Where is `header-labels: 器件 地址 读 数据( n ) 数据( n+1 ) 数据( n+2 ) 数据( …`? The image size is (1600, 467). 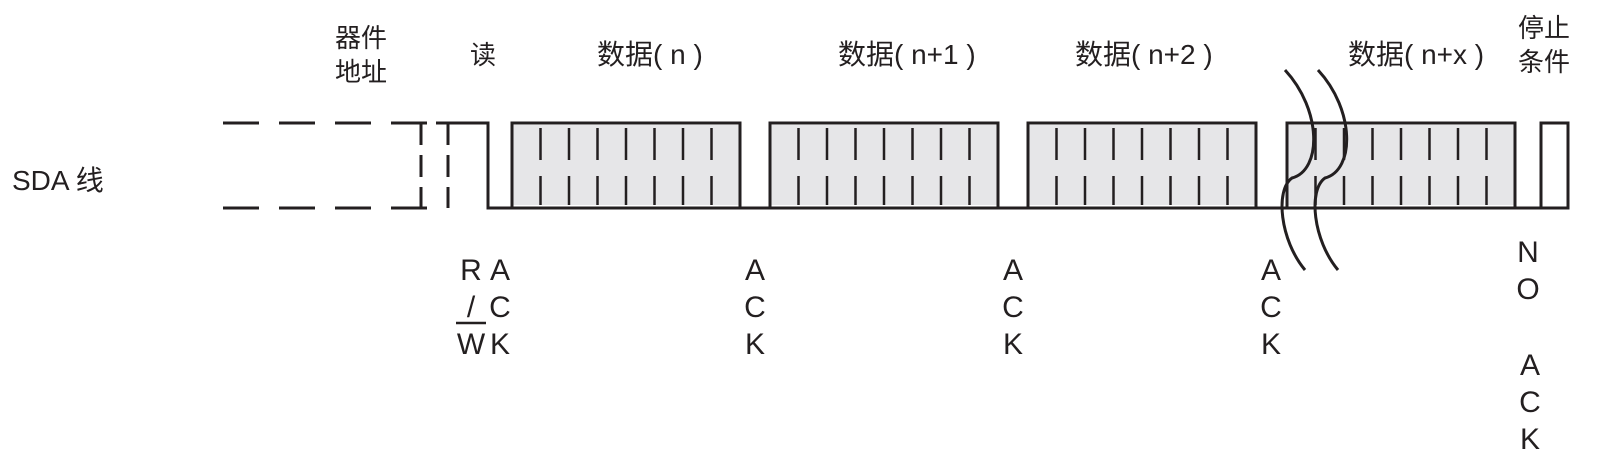 header-labels: 器件 地址 读 数据( n ) 数据( n+1 ) 数据( n+2 ) 数据( … is located at coordinates (952, 50).